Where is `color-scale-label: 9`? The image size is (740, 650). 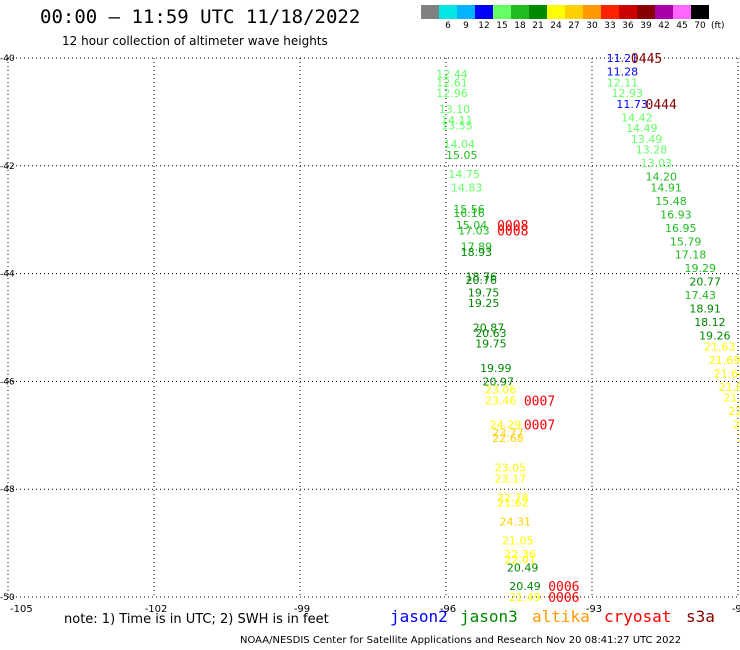 color-scale-label: 9 is located at coordinates (466, 26).